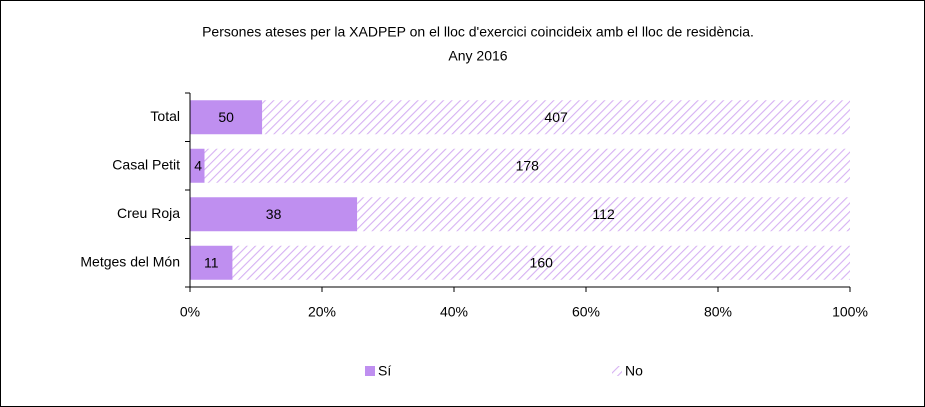 The height and width of the screenshot is (407, 925). What do you see at coordinates (454, 312) in the screenshot?
I see `x-tick-label: 40%` at bounding box center [454, 312].